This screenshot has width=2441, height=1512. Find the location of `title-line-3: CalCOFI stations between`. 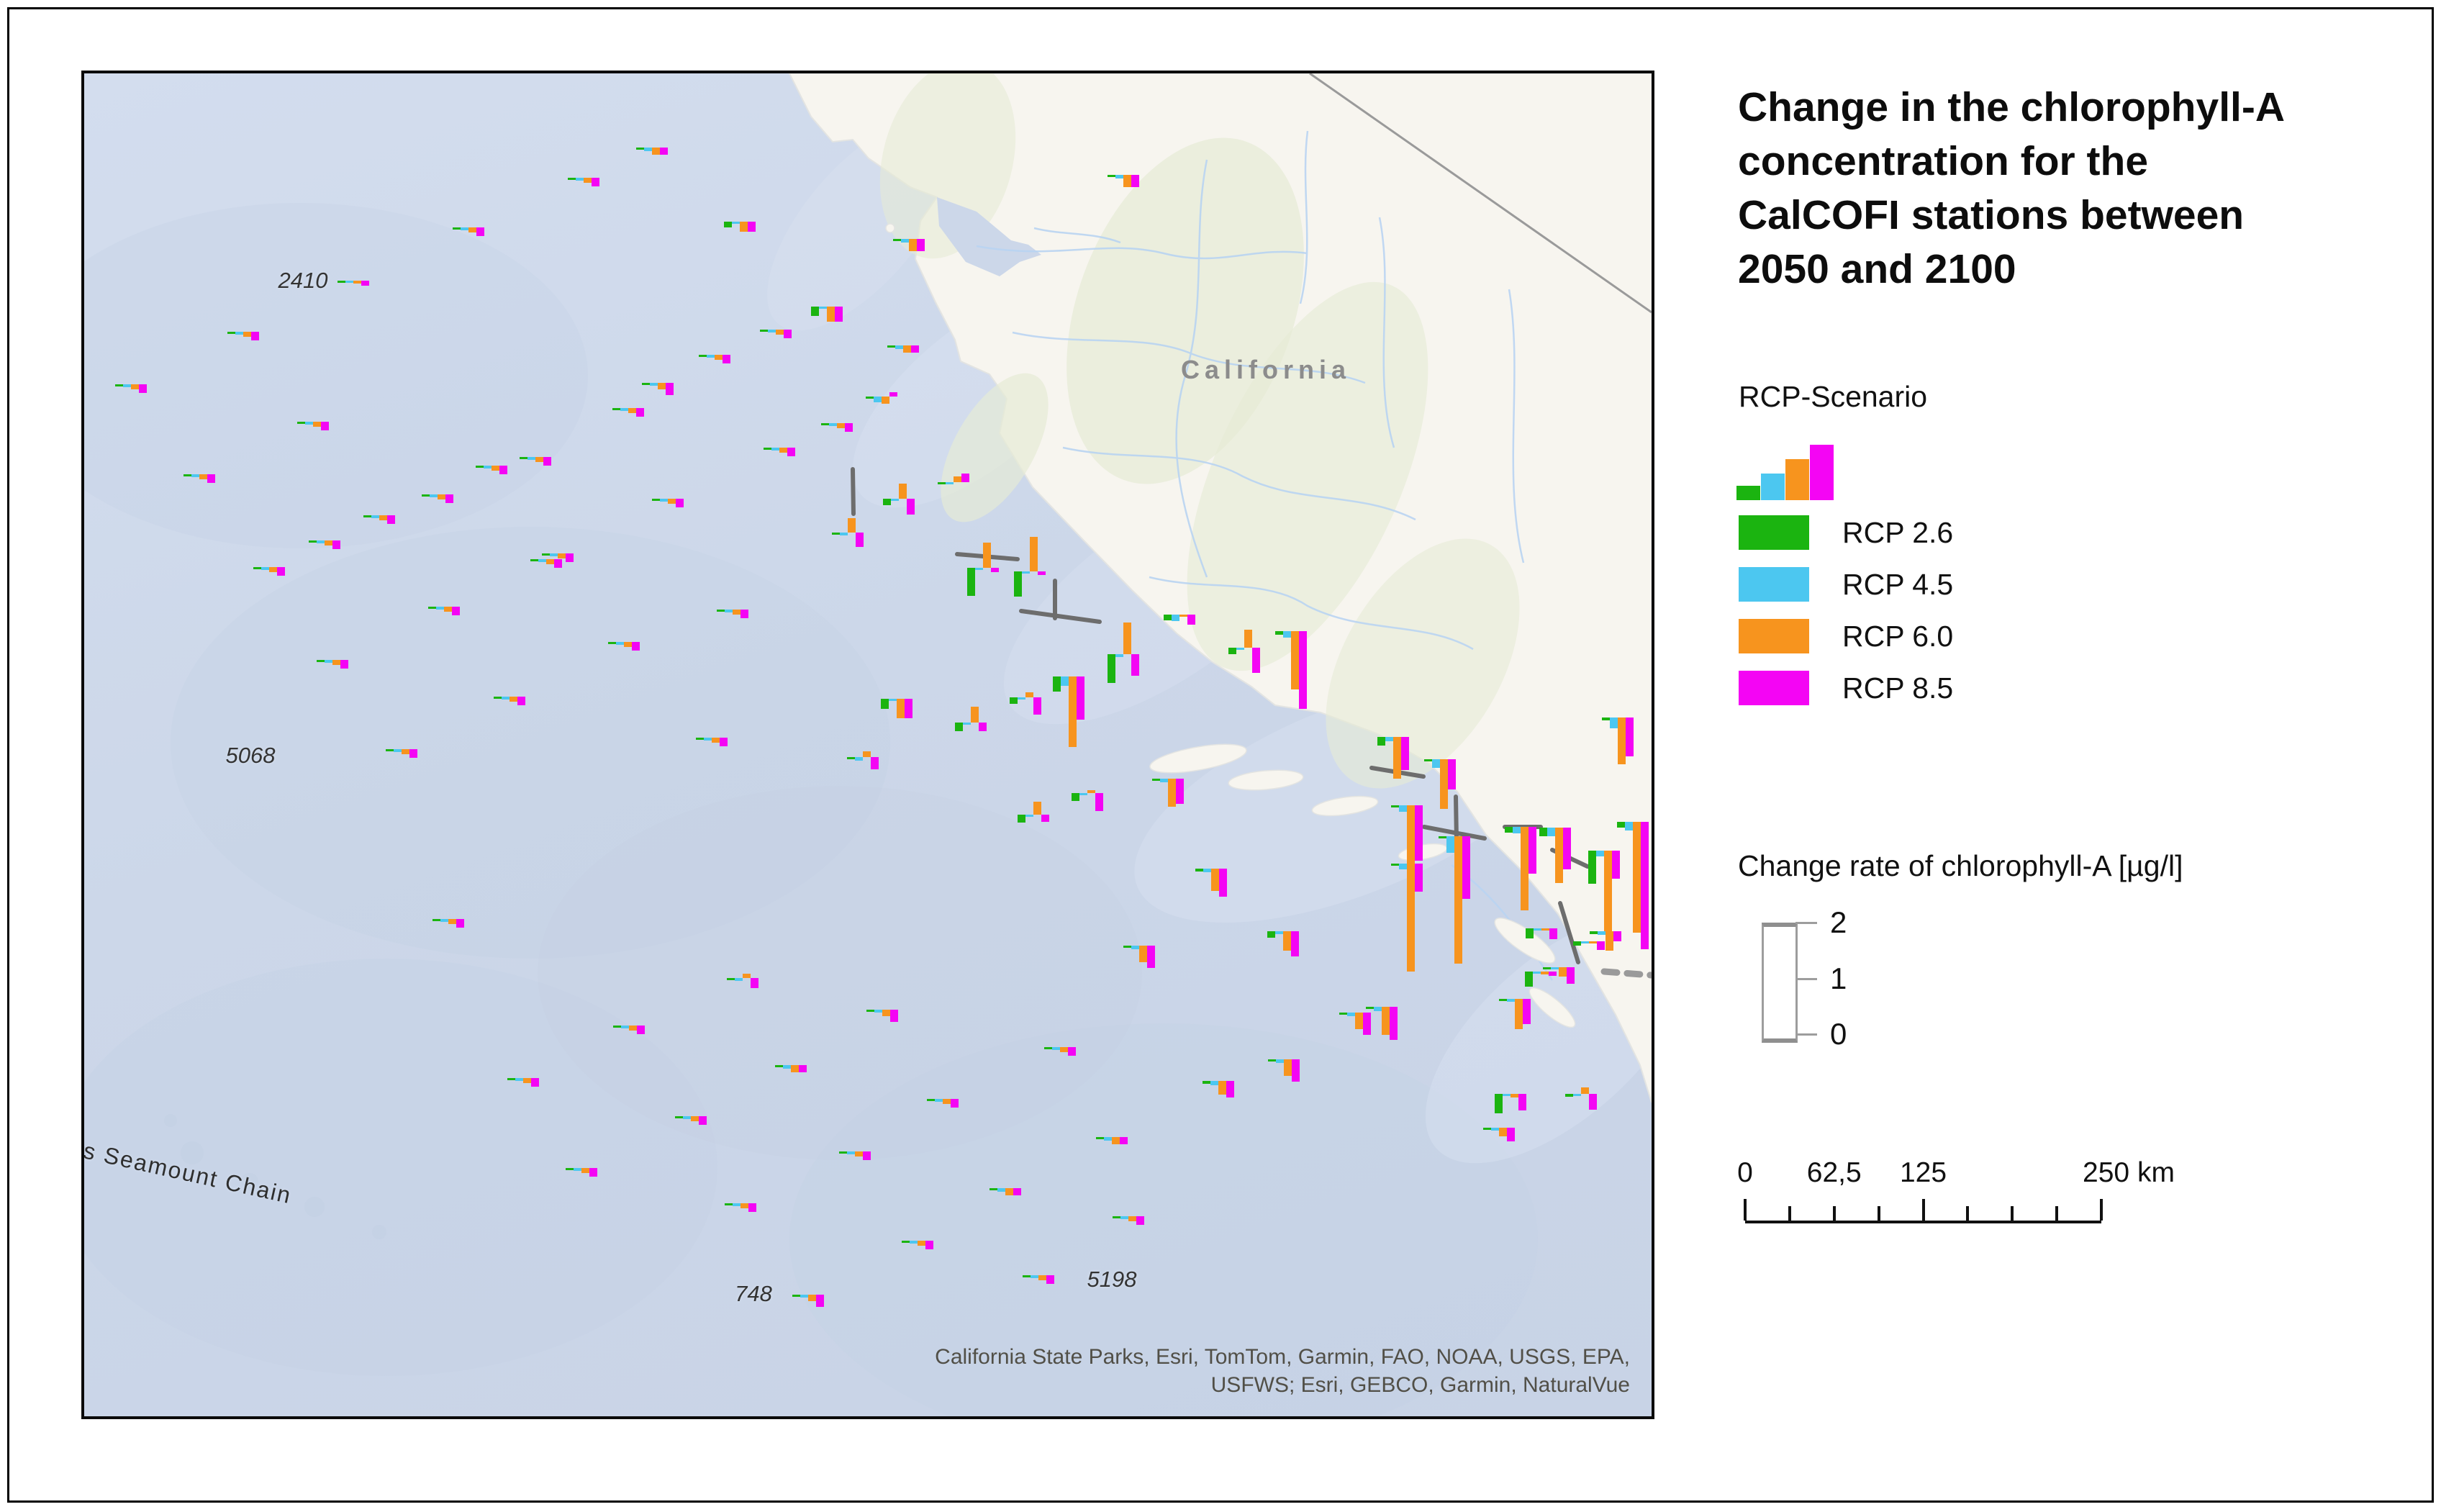

title-line-3: CalCOFI stations between is located at coordinates (1991, 215).